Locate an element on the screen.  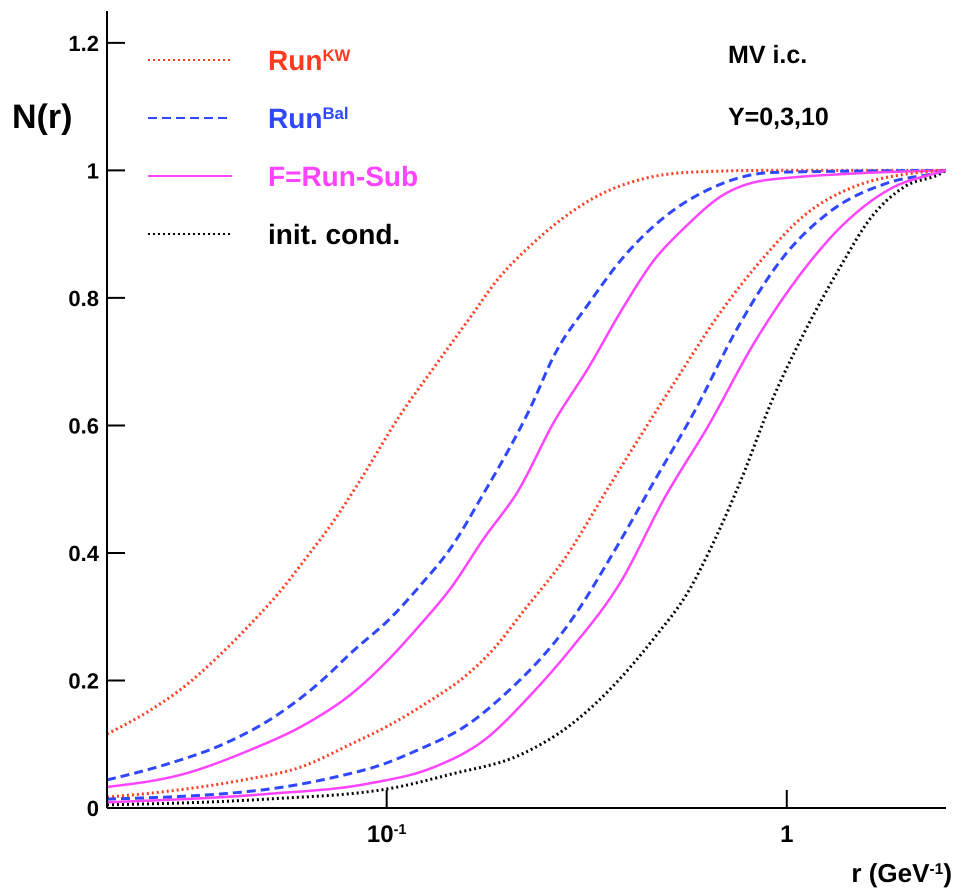
y-axis-title: N(r) is located at coordinates (42, 117).